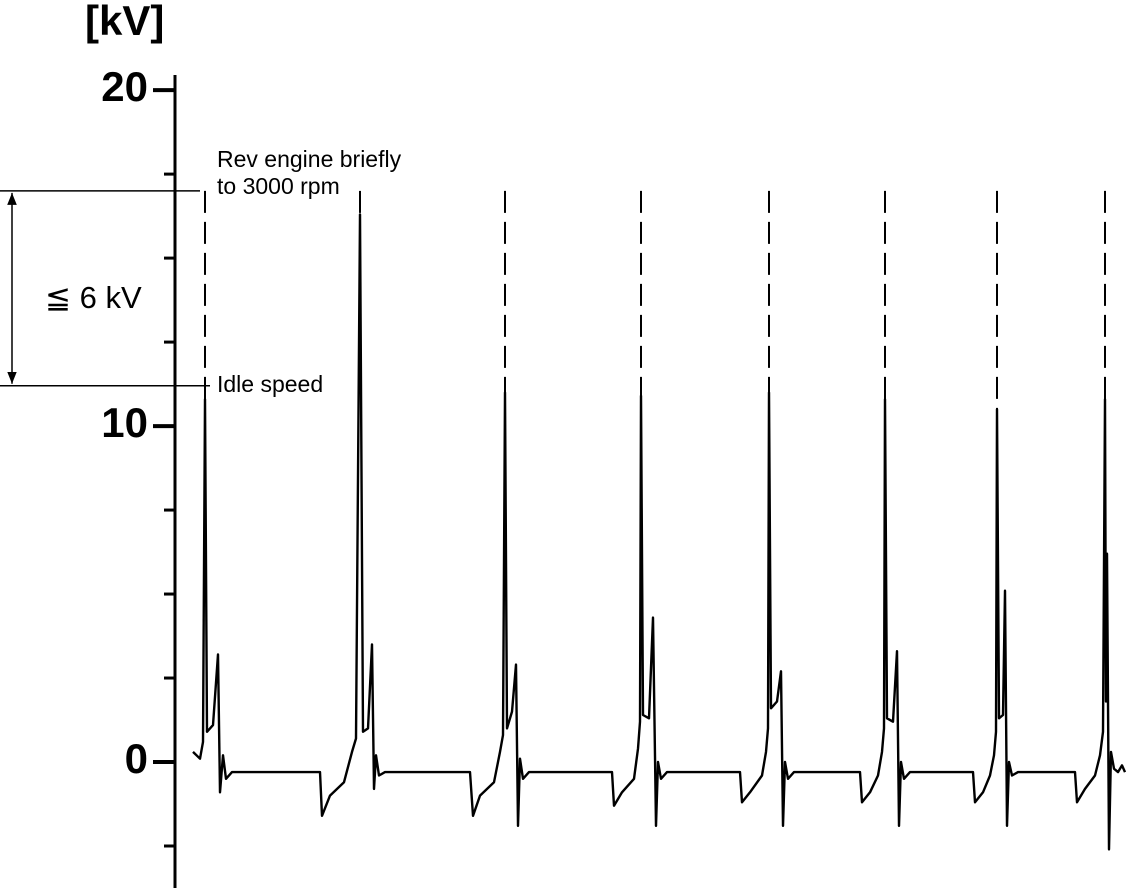 The image size is (1136, 888). What do you see at coordinates (278, 186) in the screenshot?
I see `annotation: to 3000 rpm` at bounding box center [278, 186].